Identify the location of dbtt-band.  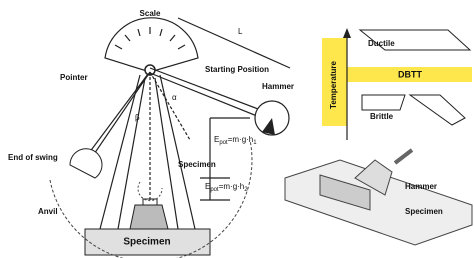
(409, 74).